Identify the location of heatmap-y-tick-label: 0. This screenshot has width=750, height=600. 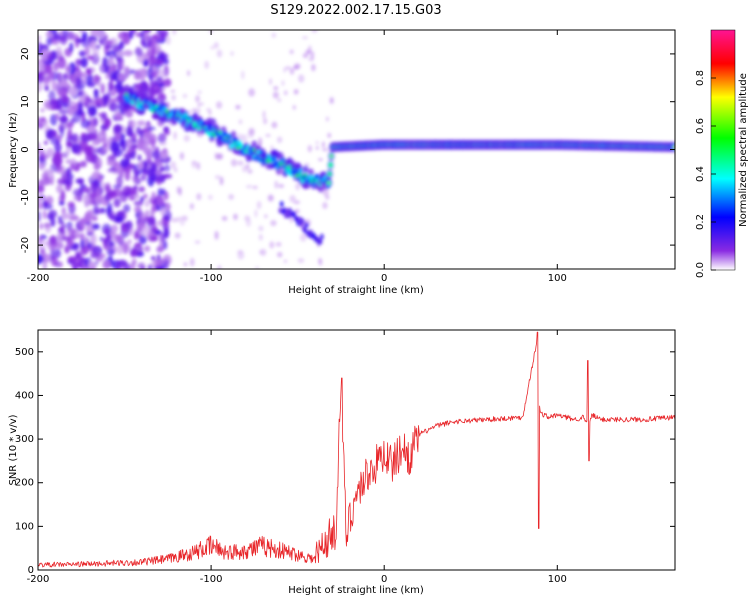
(25, 149).